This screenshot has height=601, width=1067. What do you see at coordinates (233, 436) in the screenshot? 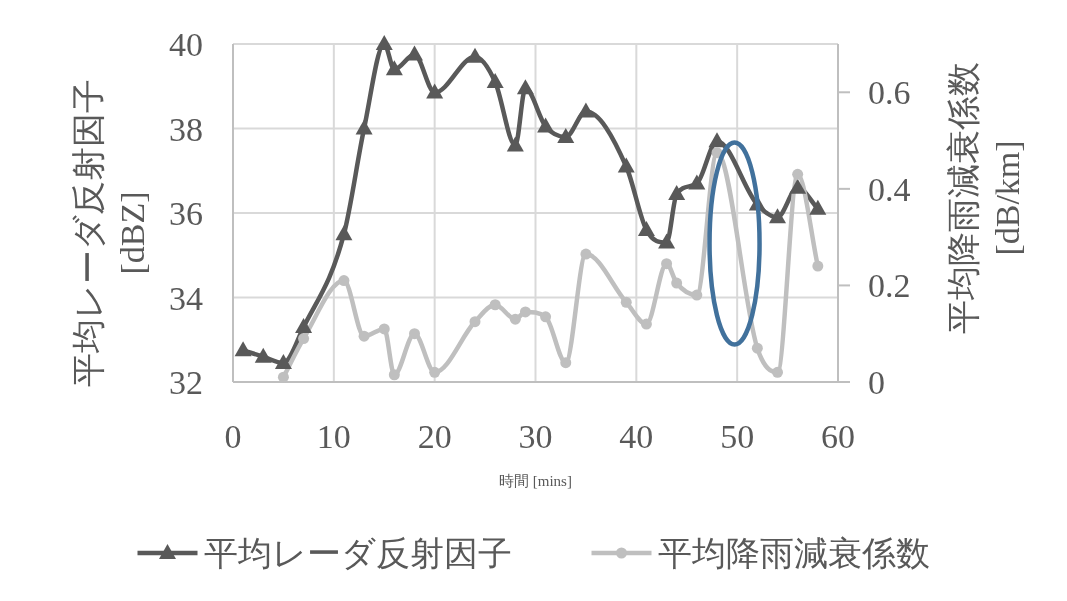
I see `x-tick-label: 0` at bounding box center [233, 436].